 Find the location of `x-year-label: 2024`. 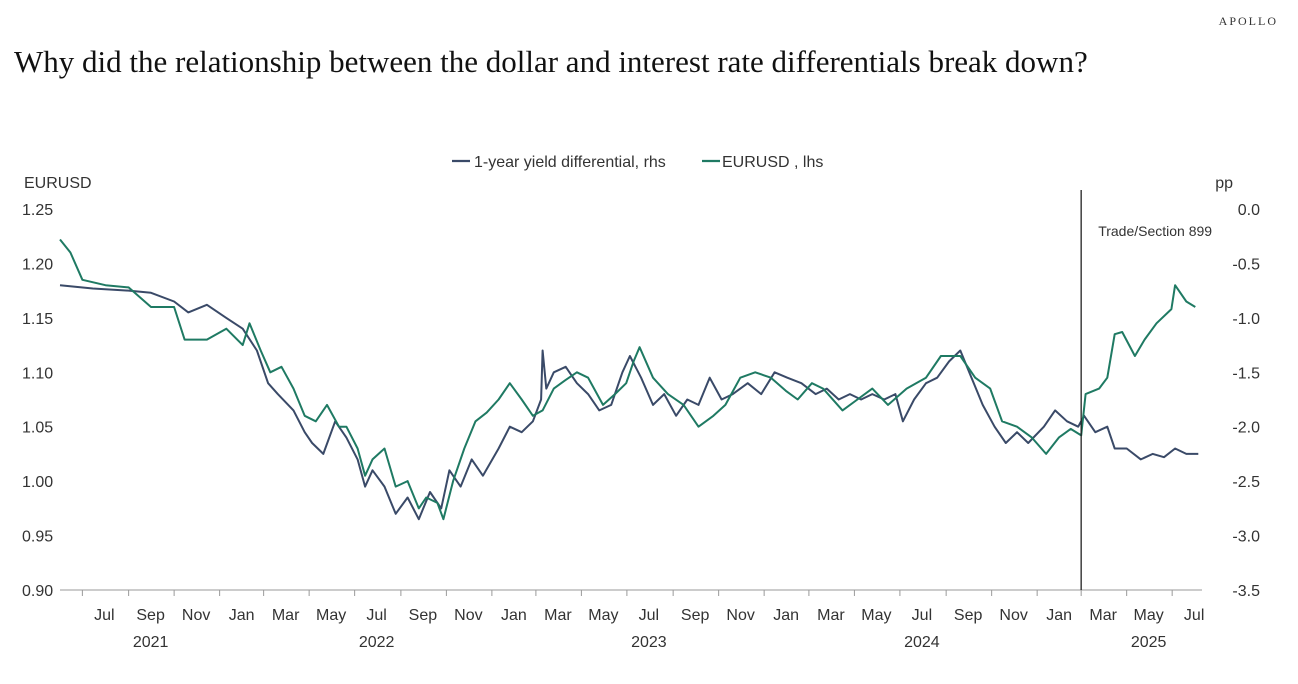

x-year-label: 2024 is located at coordinates (922, 642).